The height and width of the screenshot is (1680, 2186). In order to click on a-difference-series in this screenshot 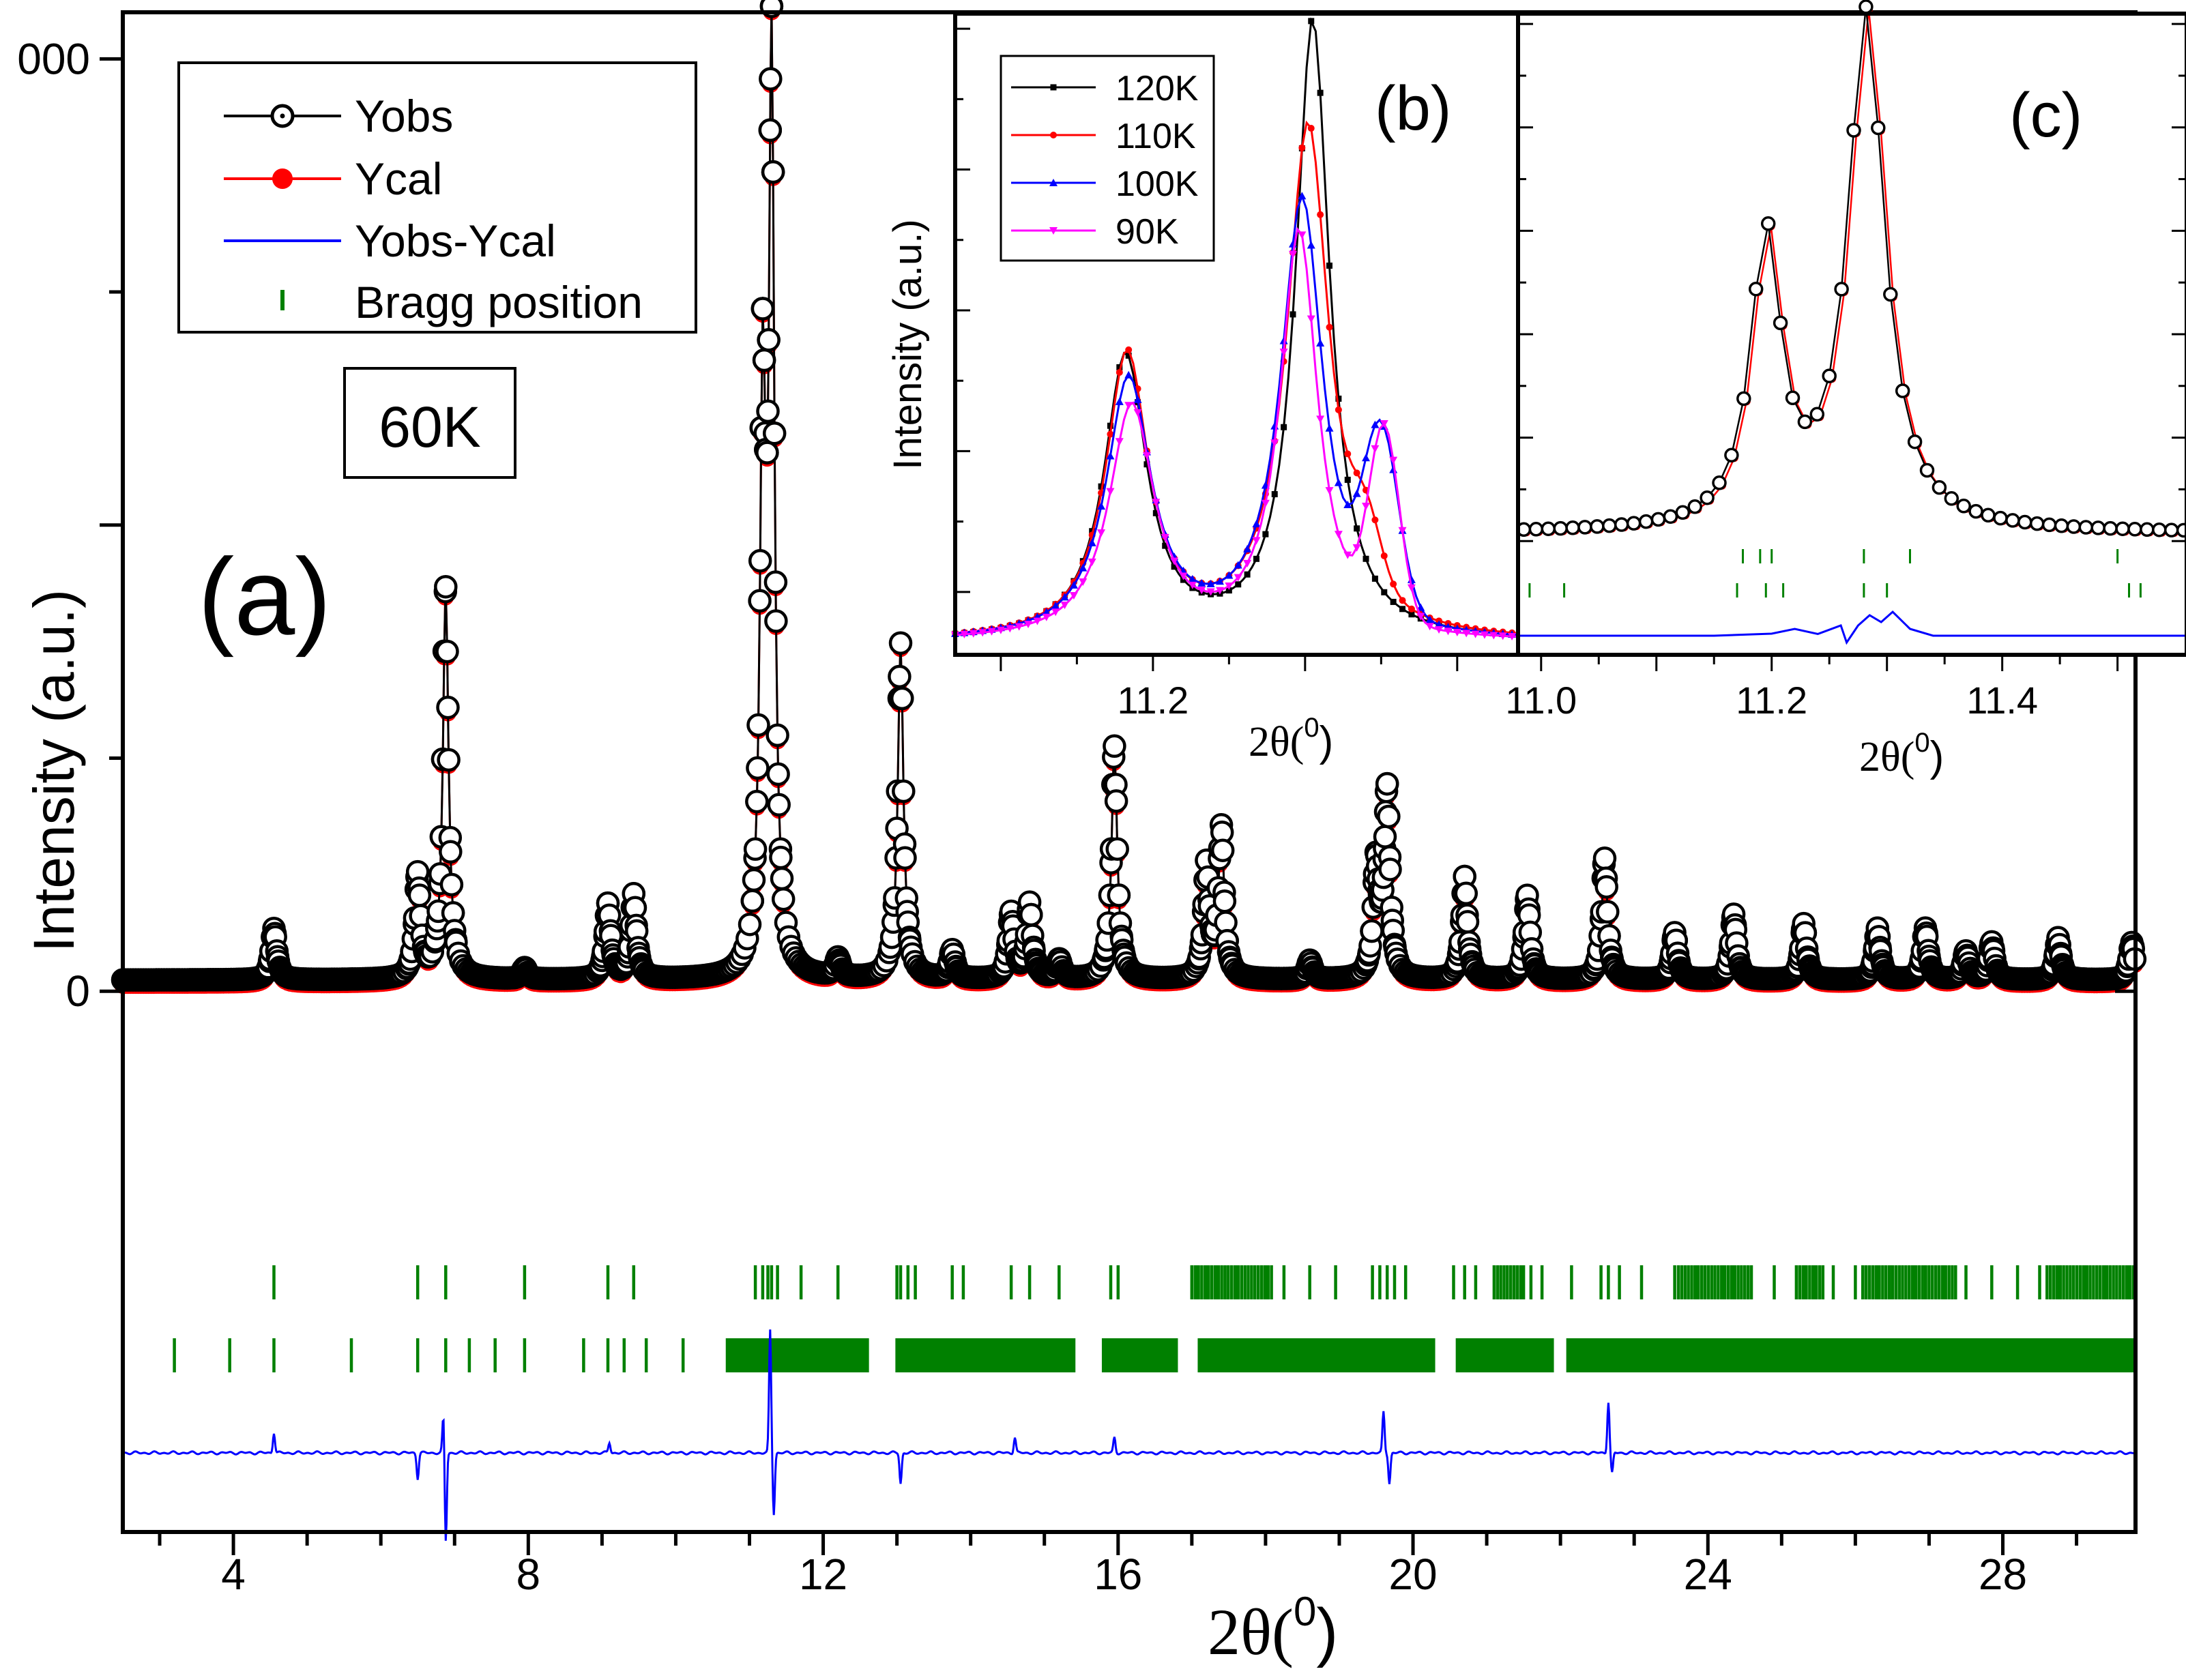, I will do `click(1129, 1435)`.